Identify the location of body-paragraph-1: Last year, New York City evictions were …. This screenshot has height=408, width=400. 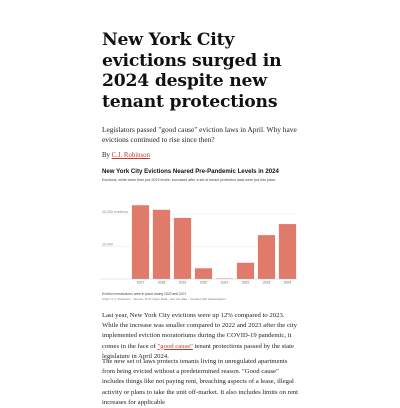
(200, 336).